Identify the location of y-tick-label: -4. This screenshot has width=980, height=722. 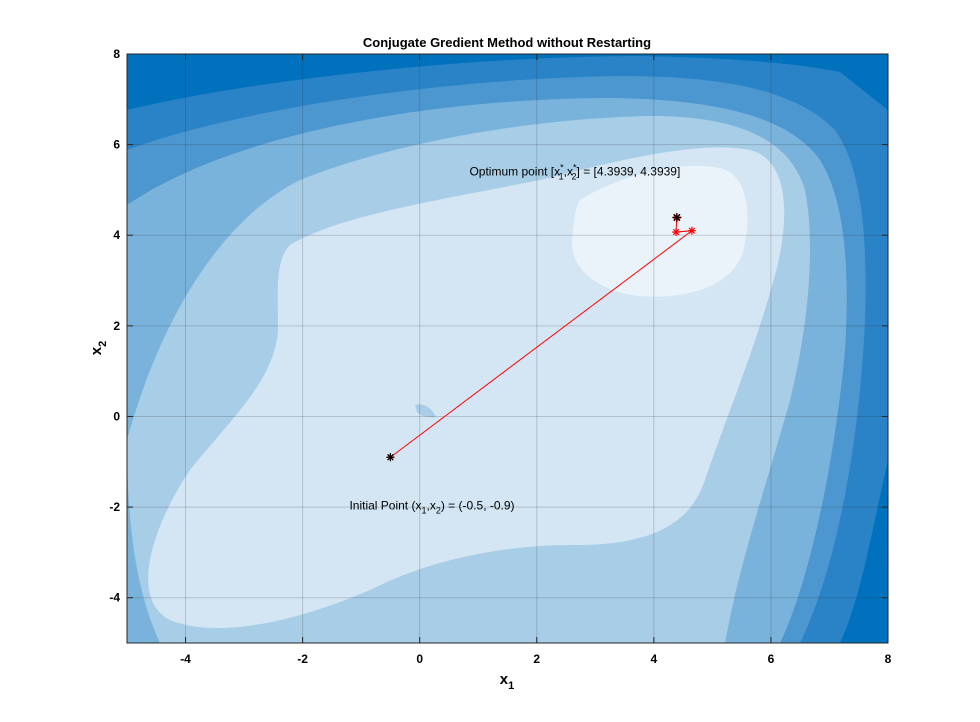
(114, 598).